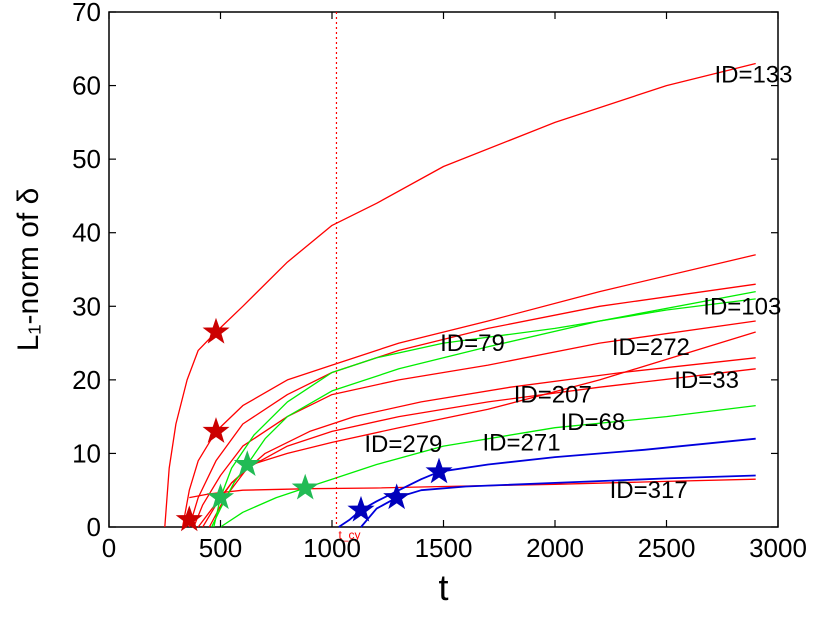 Image resolution: width=824 pixels, height=618 pixels. What do you see at coordinates (86, 380) in the screenshot?
I see `y-tick-label: 20` at bounding box center [86, 380].